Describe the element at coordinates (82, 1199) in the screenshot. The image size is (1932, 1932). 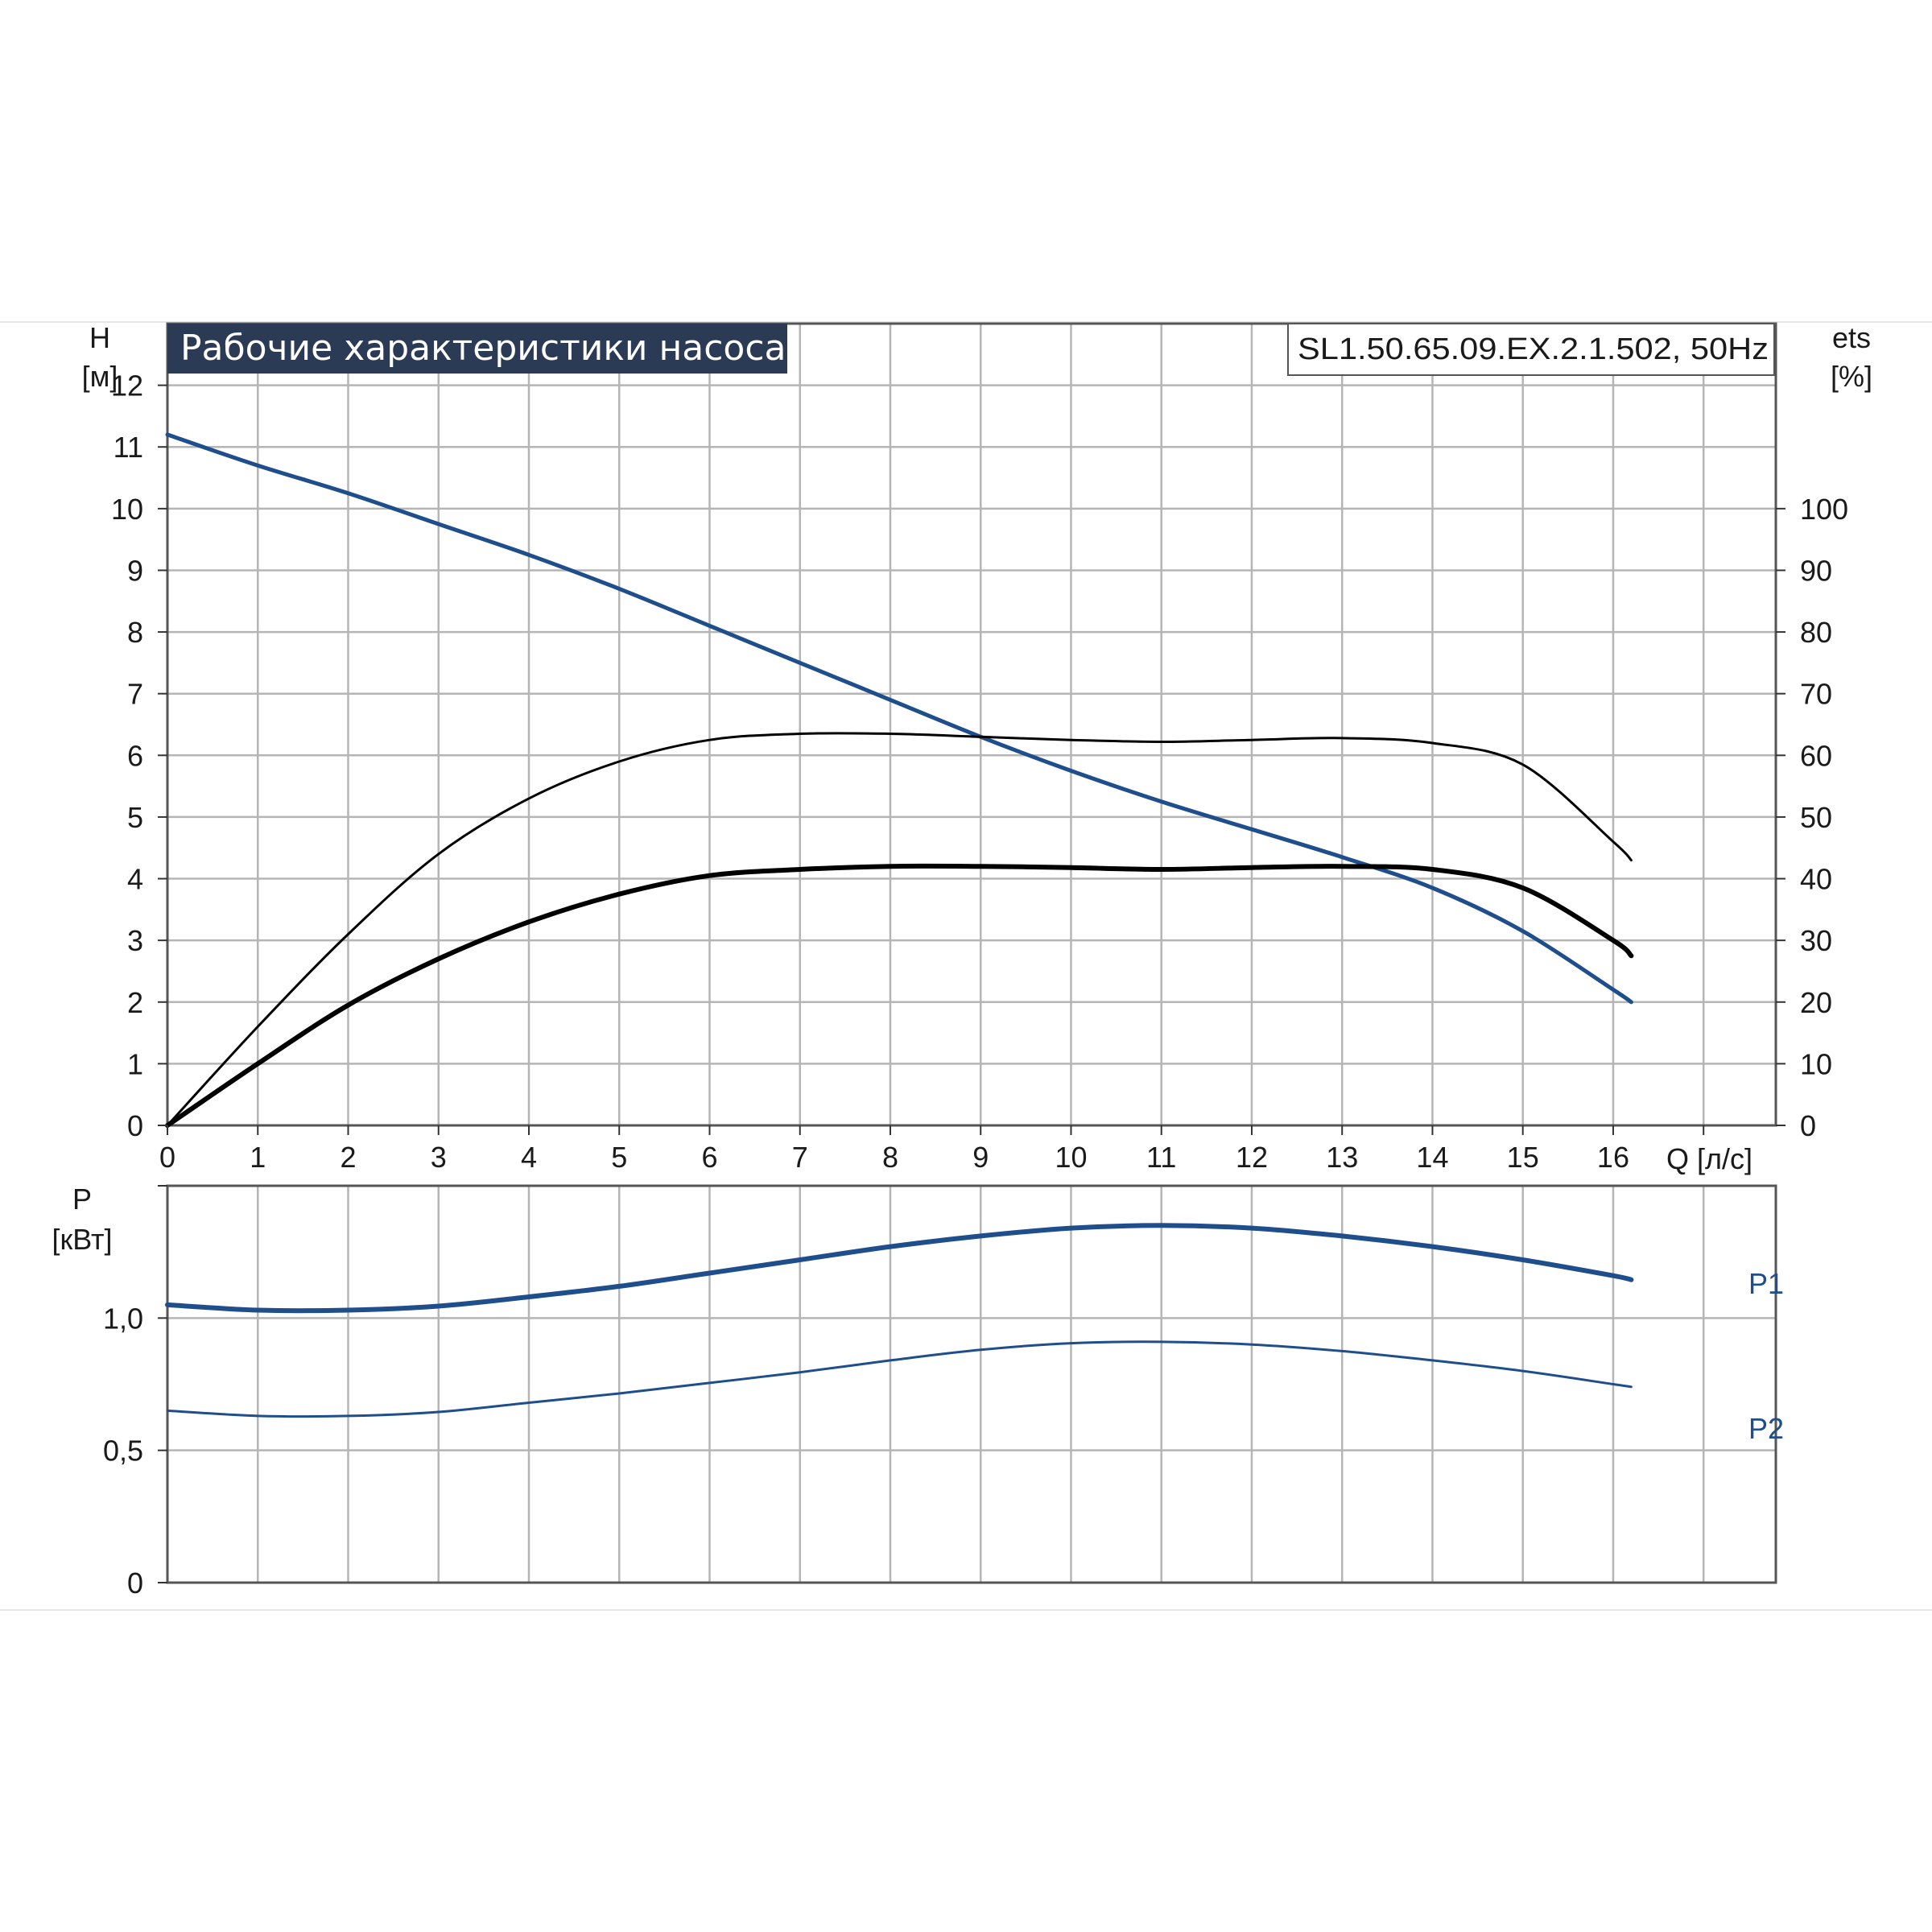
I see `power-axis-label-symbol: P` at that location.